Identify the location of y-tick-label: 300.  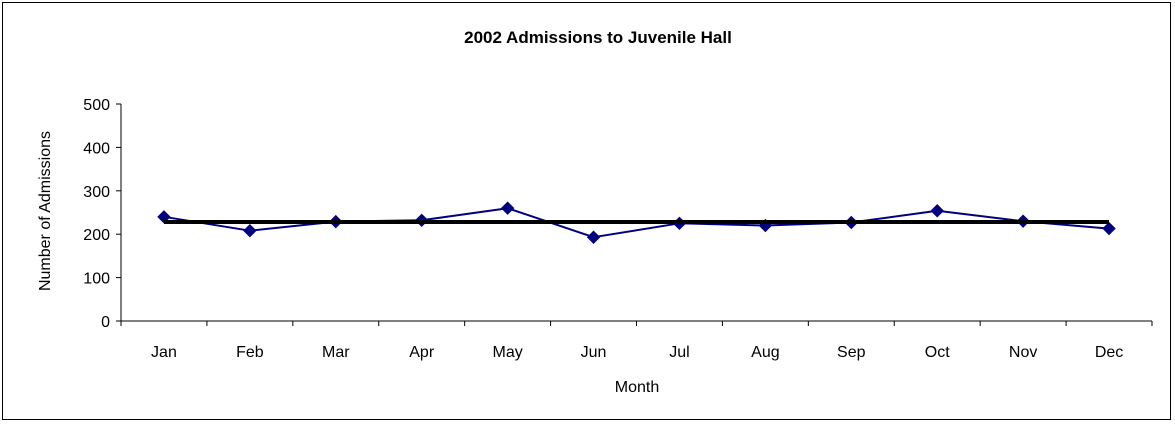
(96, 192).